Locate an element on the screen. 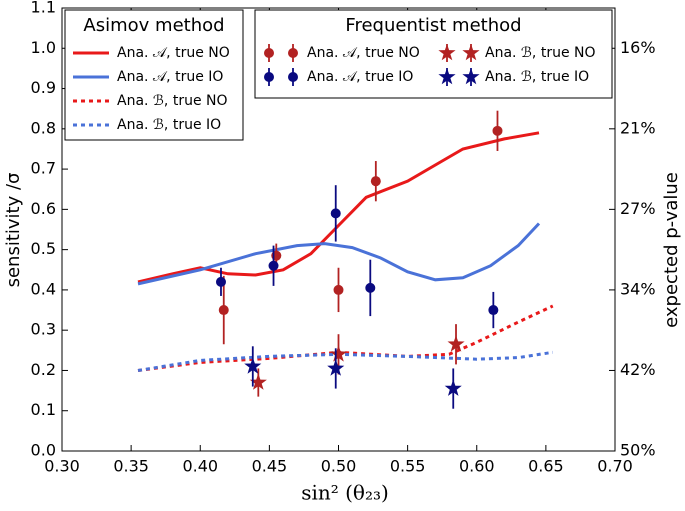 Image resolution: width=685 pixels, height=511 pixels. y2-tick-label: 27% is located at coordinates (638, 208).